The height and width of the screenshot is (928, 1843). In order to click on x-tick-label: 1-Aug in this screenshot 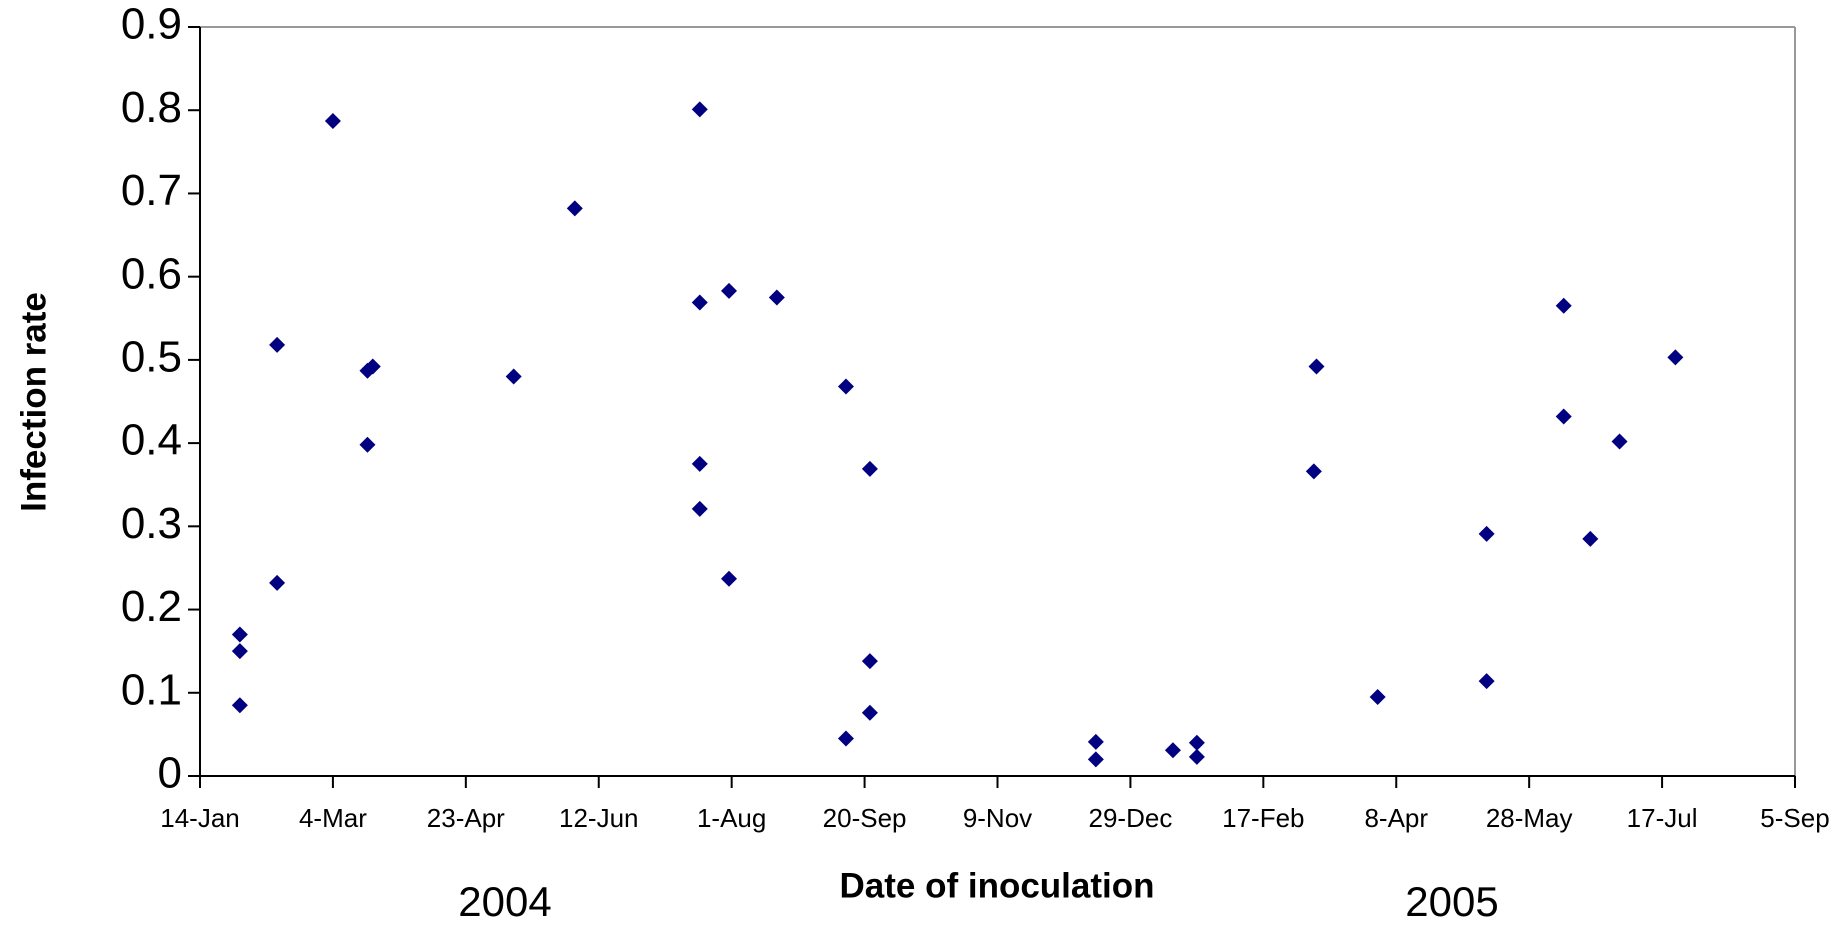, I will do `click(731, 818)`.